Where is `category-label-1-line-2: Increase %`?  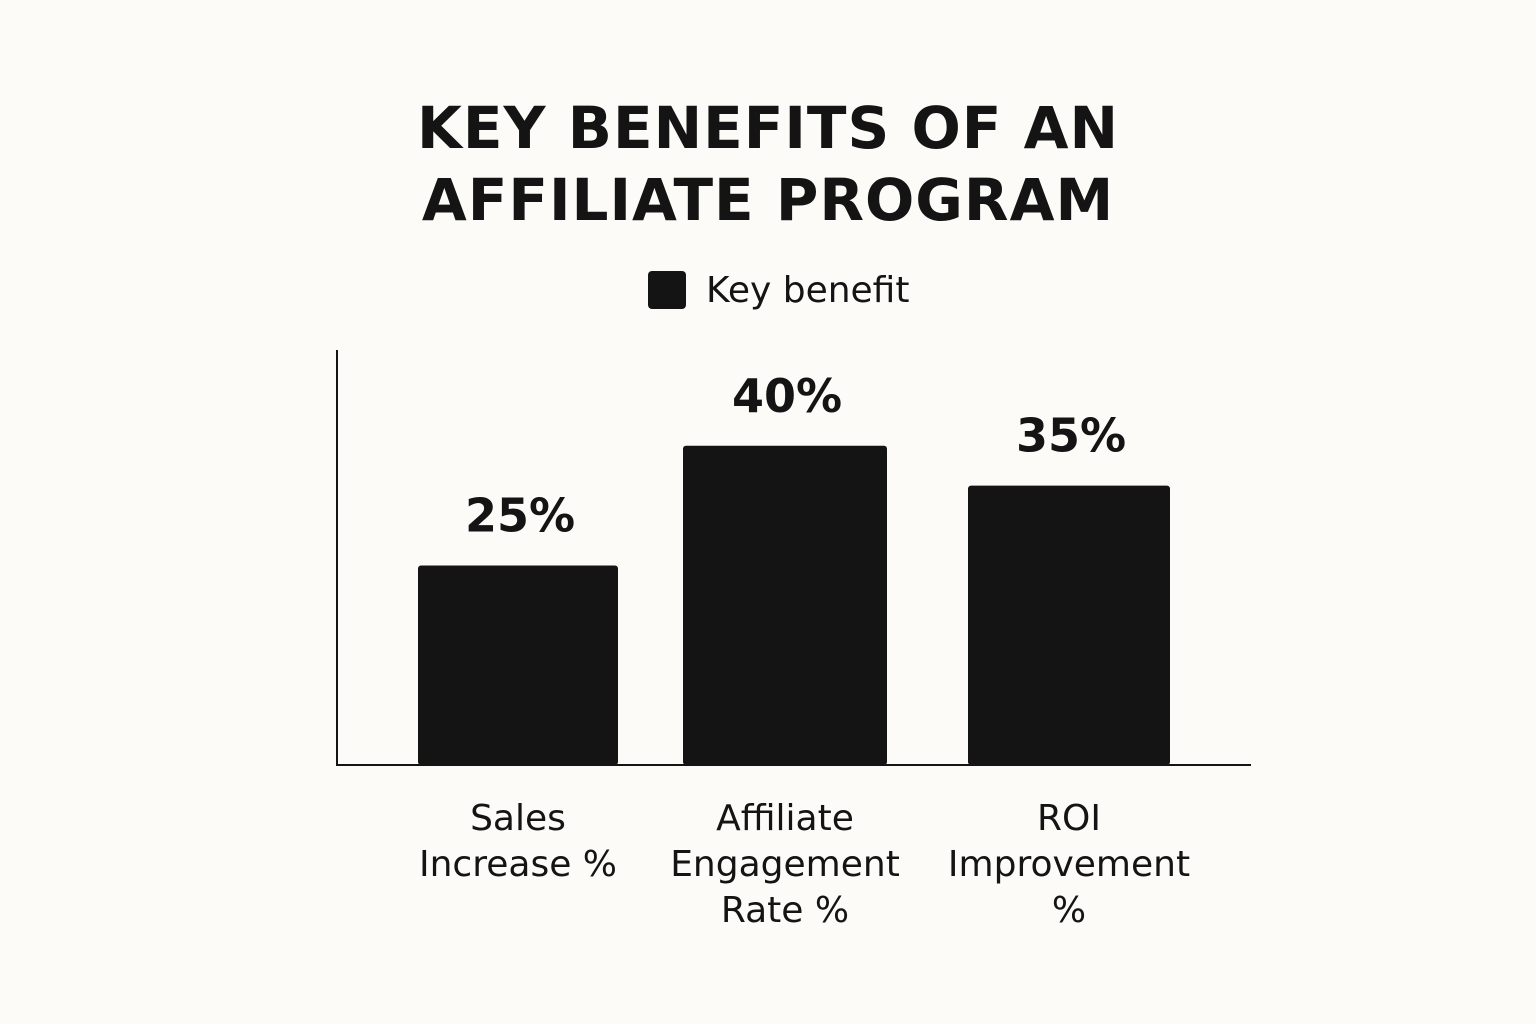
category-label-1-line-2: Increase % is located at coordinates (518, 864).